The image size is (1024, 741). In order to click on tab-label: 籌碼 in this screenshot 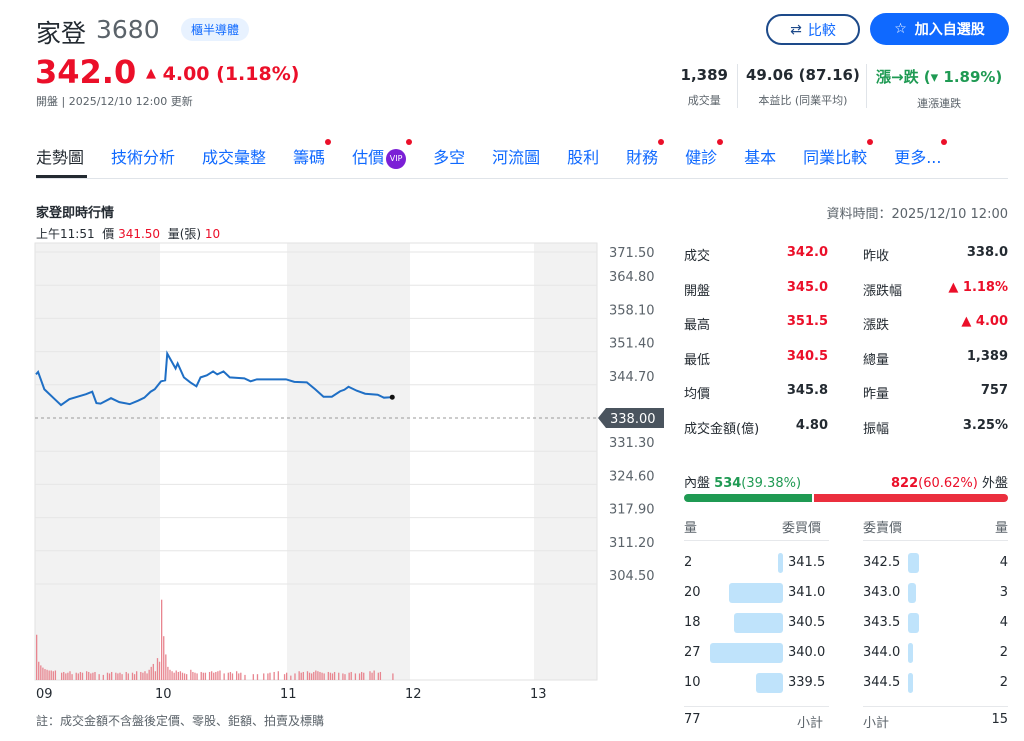, I will do `click(309, 157)`.